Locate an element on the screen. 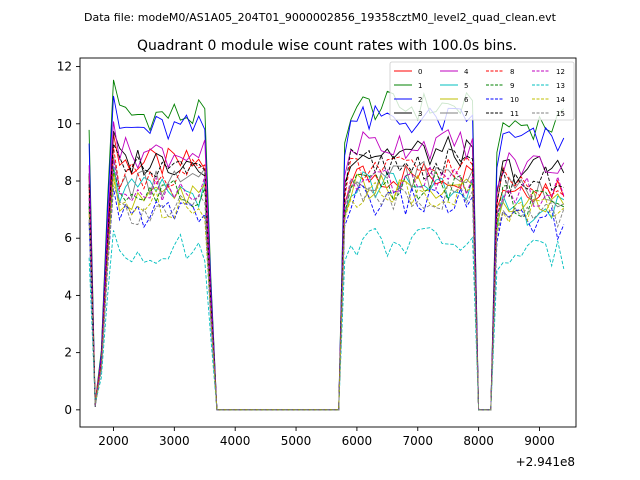  x-offset-text: +2.941e8 is located at coordinates (545, 462).